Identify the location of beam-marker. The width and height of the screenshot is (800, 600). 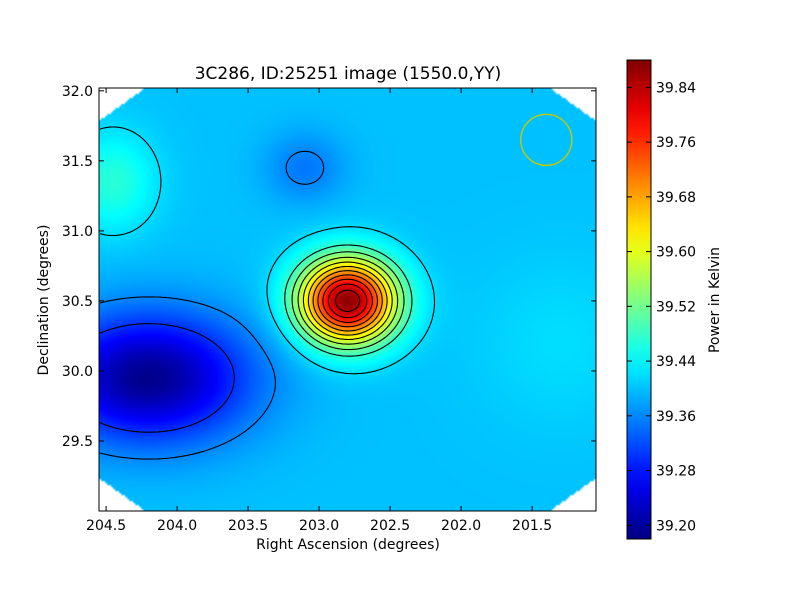
(546, 140).